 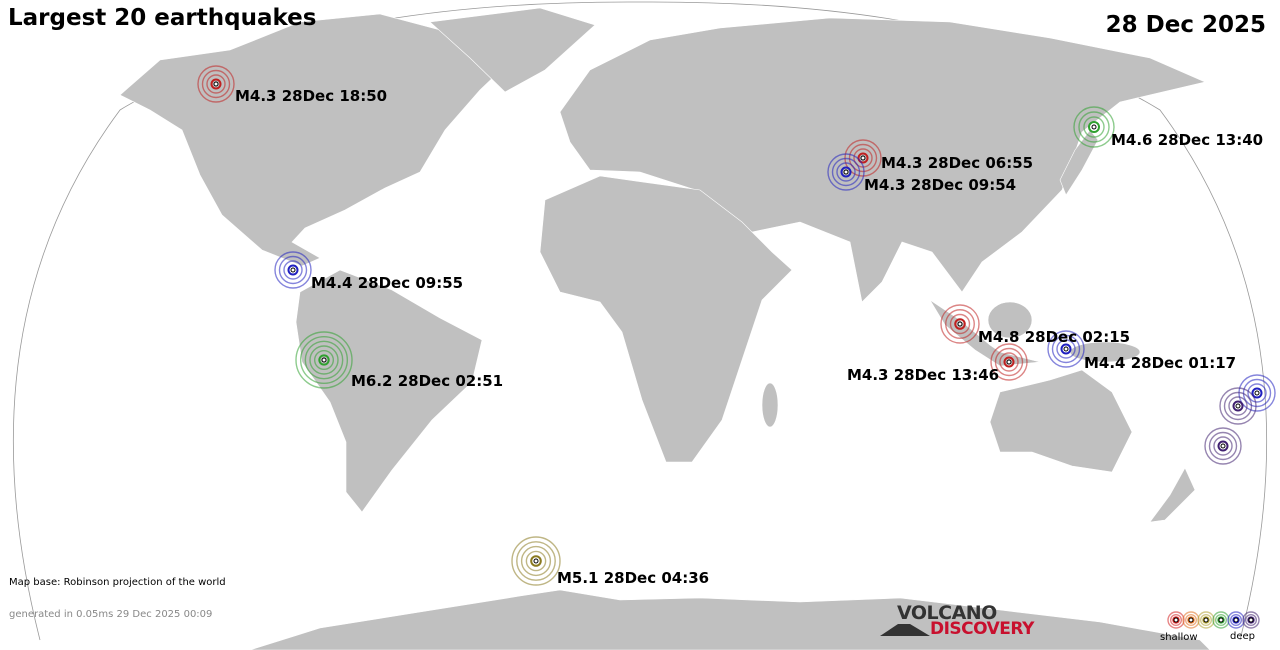 What do you see at coordinates (1187, 140) in the screenshot?
I see `quake-label: M4.6 28Dec 13:40` at bounding box center [1187, 140].